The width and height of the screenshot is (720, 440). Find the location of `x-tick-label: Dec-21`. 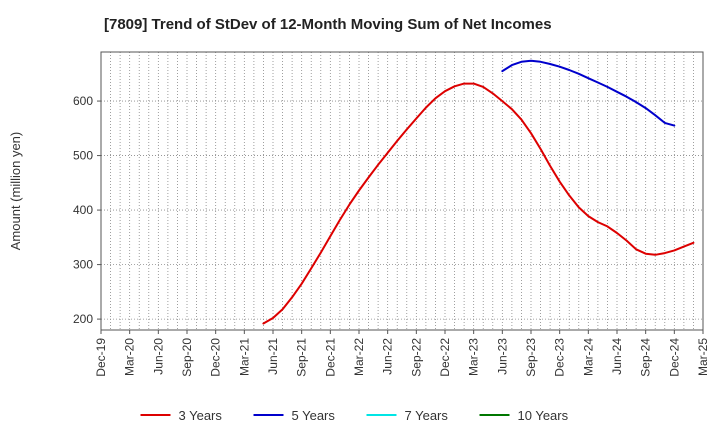

x-tick-label: Dec-21 is located at coordinates (330, 357).